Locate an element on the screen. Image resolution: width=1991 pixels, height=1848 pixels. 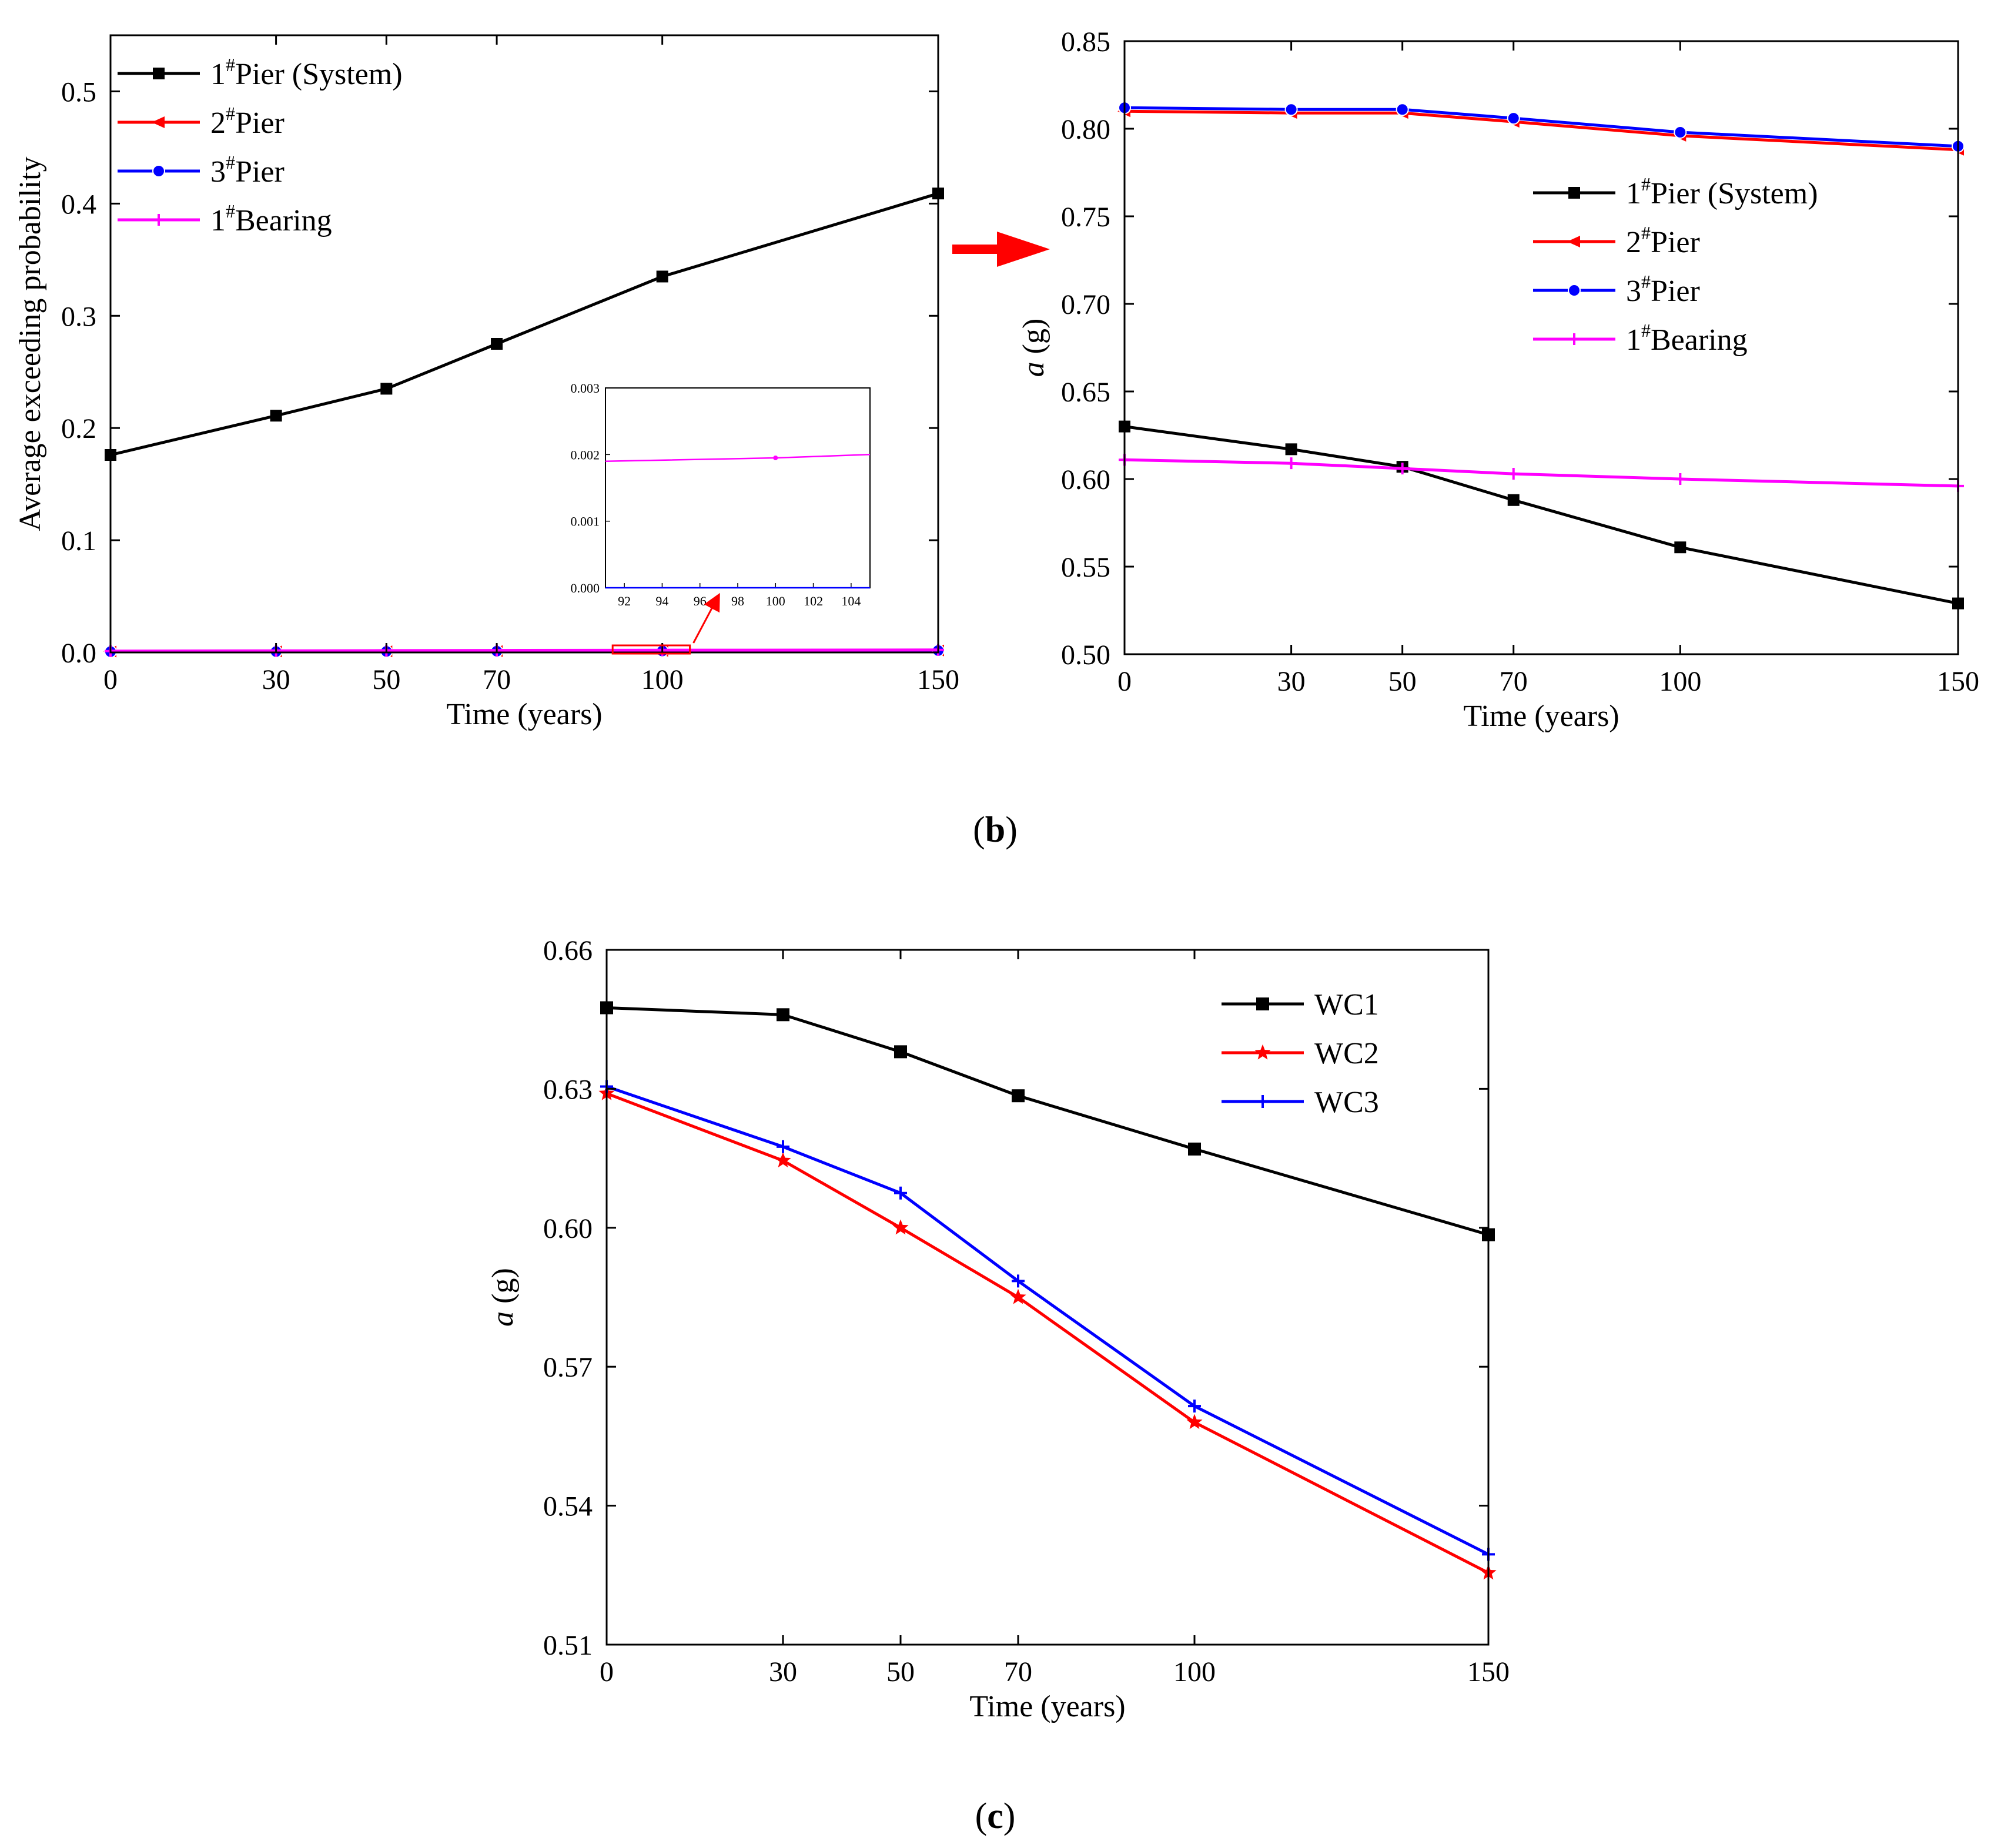
legend-label: WC2 is located at coordinates (1346, 1053).